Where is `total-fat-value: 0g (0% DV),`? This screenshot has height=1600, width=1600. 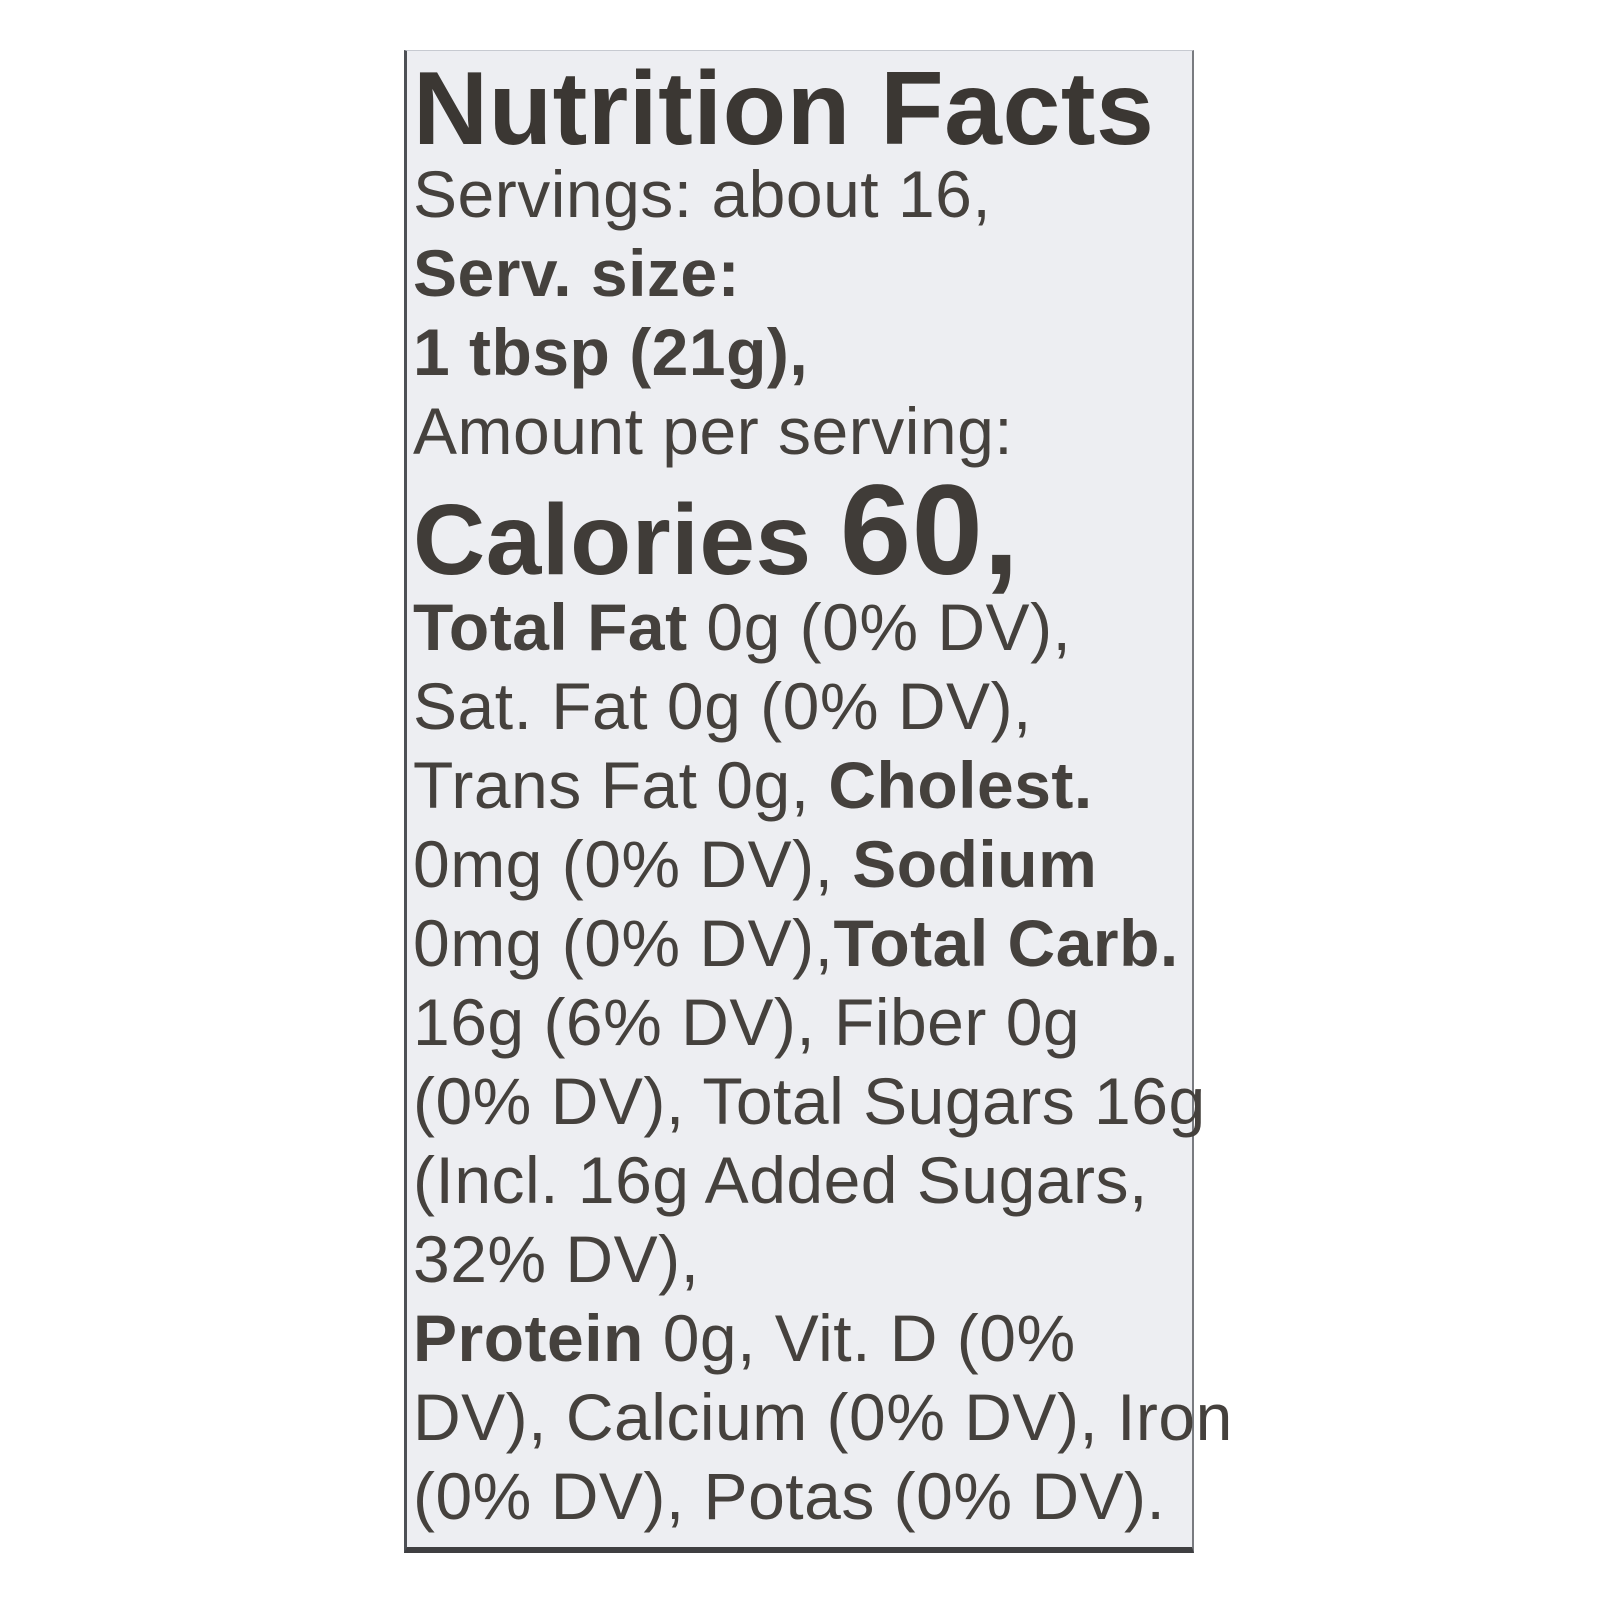 total-fat-value: 0g (0% DV), is located at coordinates (879, 627).